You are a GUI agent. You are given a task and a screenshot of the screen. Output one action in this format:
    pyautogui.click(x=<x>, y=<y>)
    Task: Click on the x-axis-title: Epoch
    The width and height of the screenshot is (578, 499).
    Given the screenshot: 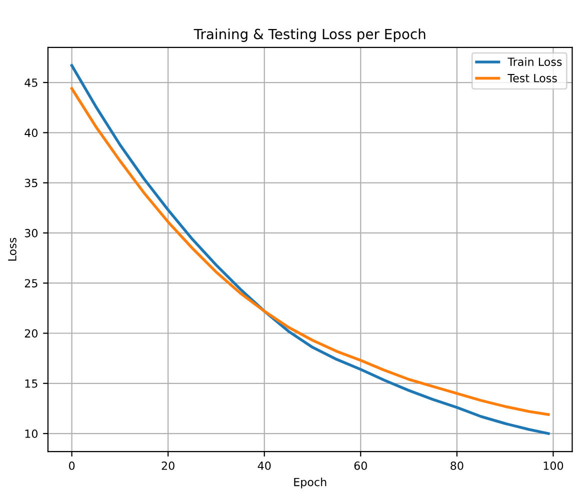 What is the action you would take?
    pyautogui.click(x=310, y=483)
    